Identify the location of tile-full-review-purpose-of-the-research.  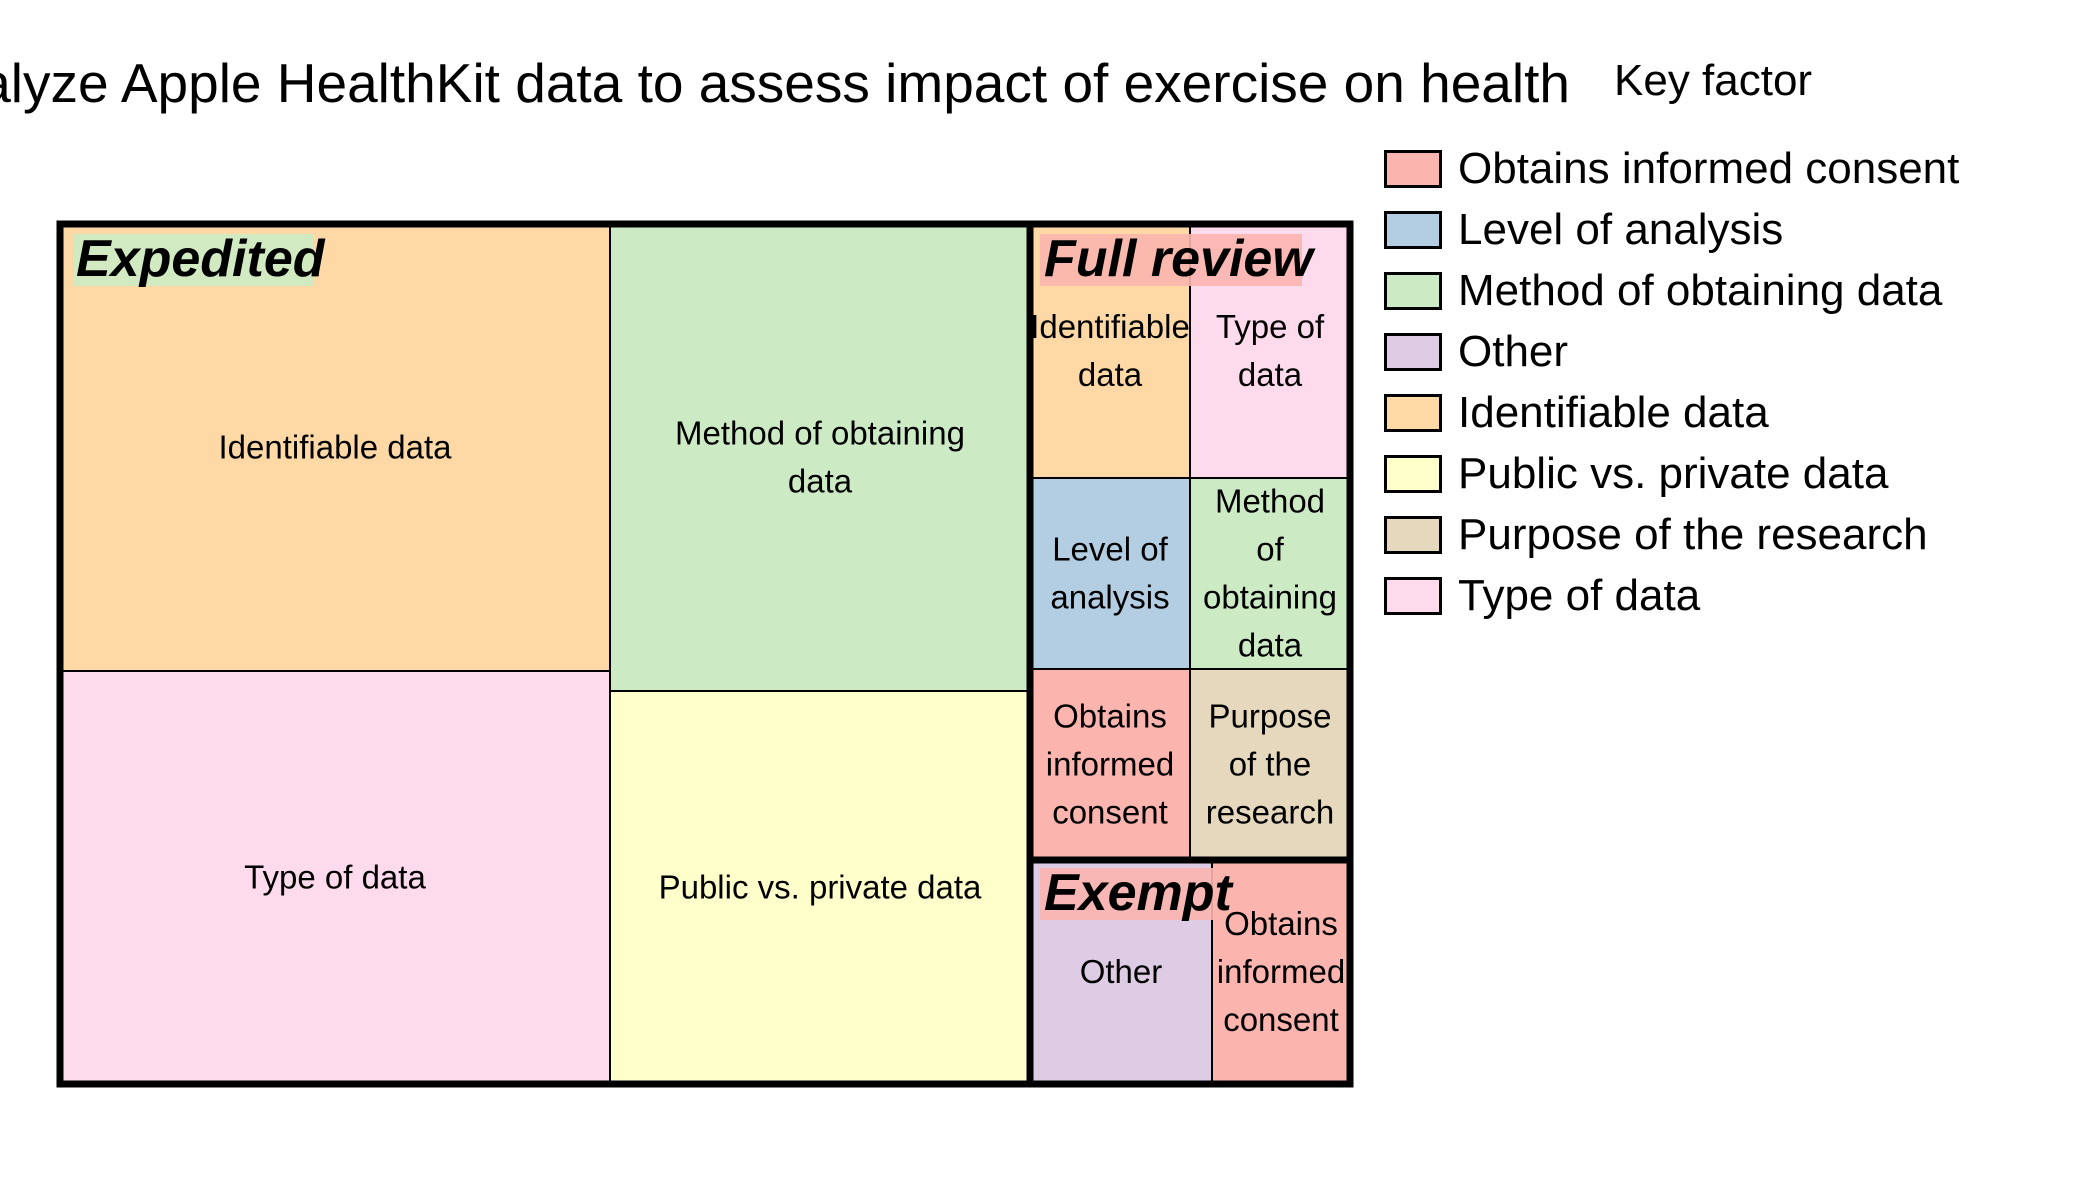
(1270, 764).